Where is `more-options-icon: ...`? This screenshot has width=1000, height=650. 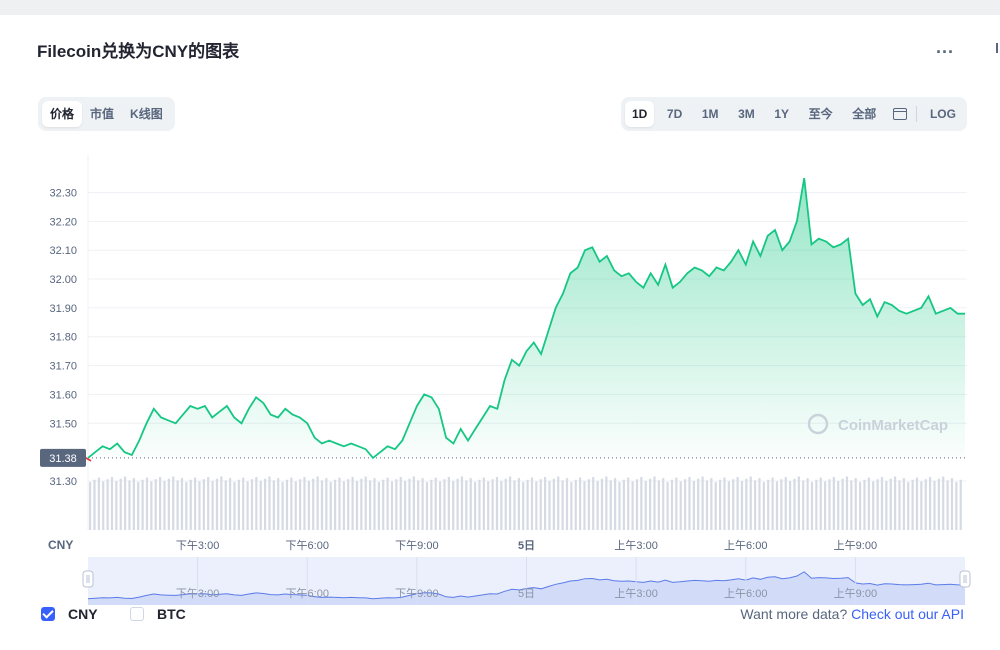
more-options-icon: ... is located at coordinates (945, 47).